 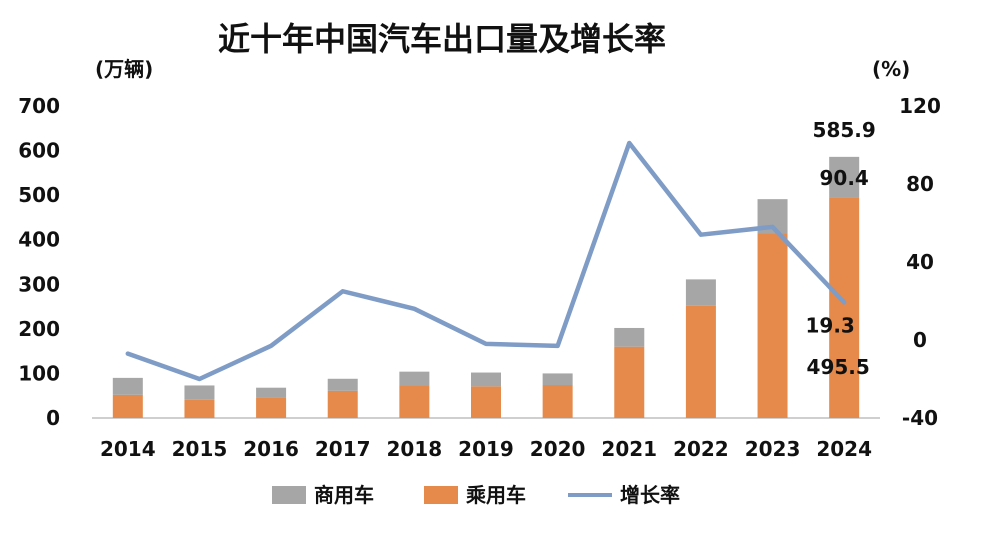 What do you see at coordinates (344, 495) in the screenshot?
I see `legend-label-commercial: 商用车` at bounding box center [344, 495].